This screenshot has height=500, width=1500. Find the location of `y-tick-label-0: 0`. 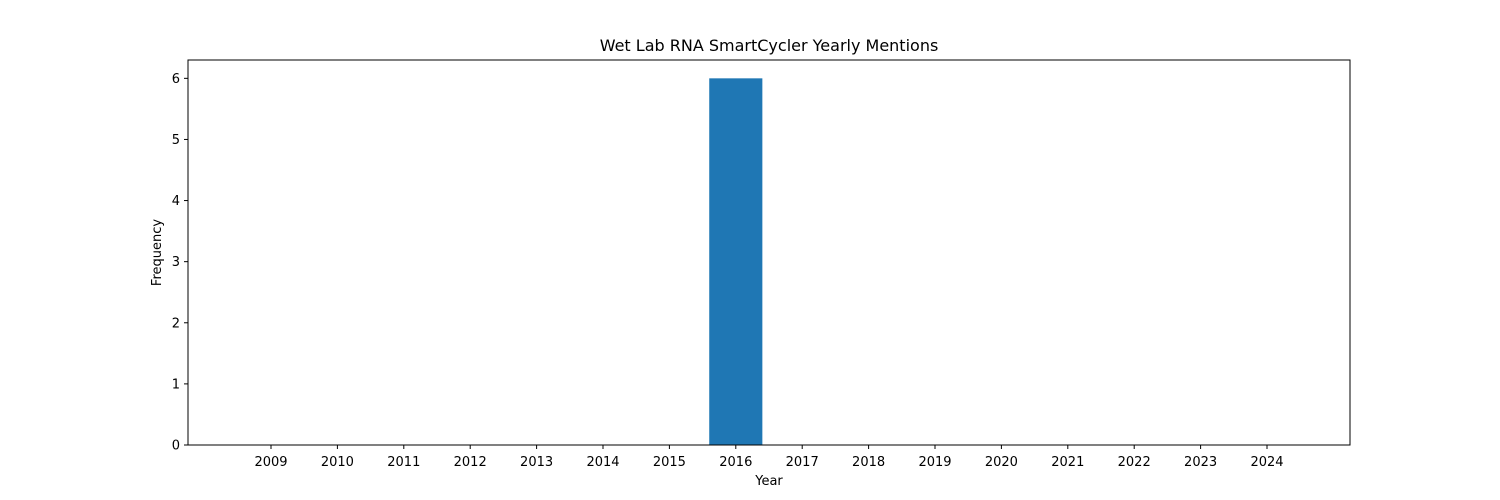

y-tick-label-0: 0 is located at coordinates (176, 446).